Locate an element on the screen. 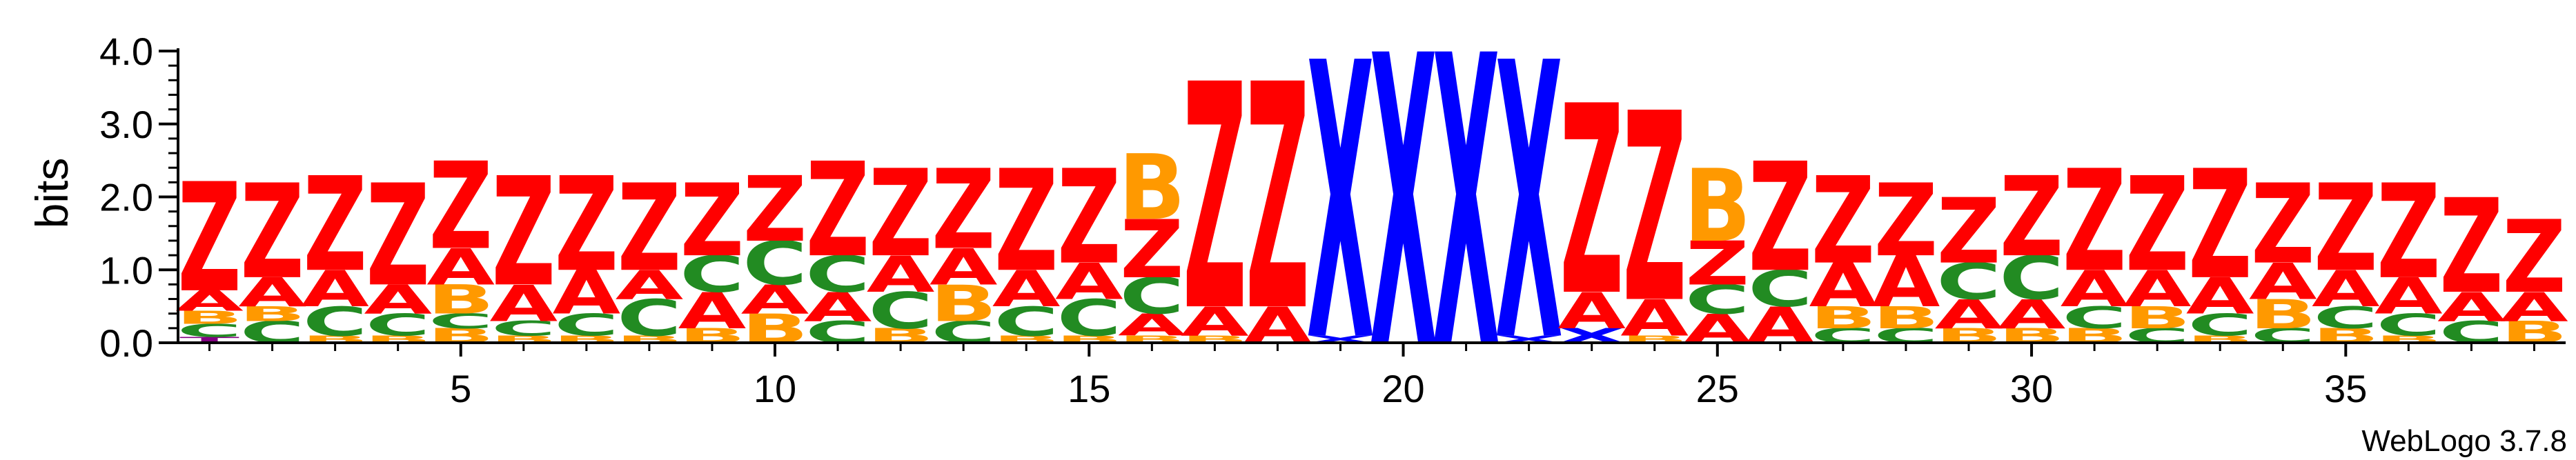 The height and width of the screenshot is (460, 2576). x-tick-label: 30 is located at coordinates (2031, 388).